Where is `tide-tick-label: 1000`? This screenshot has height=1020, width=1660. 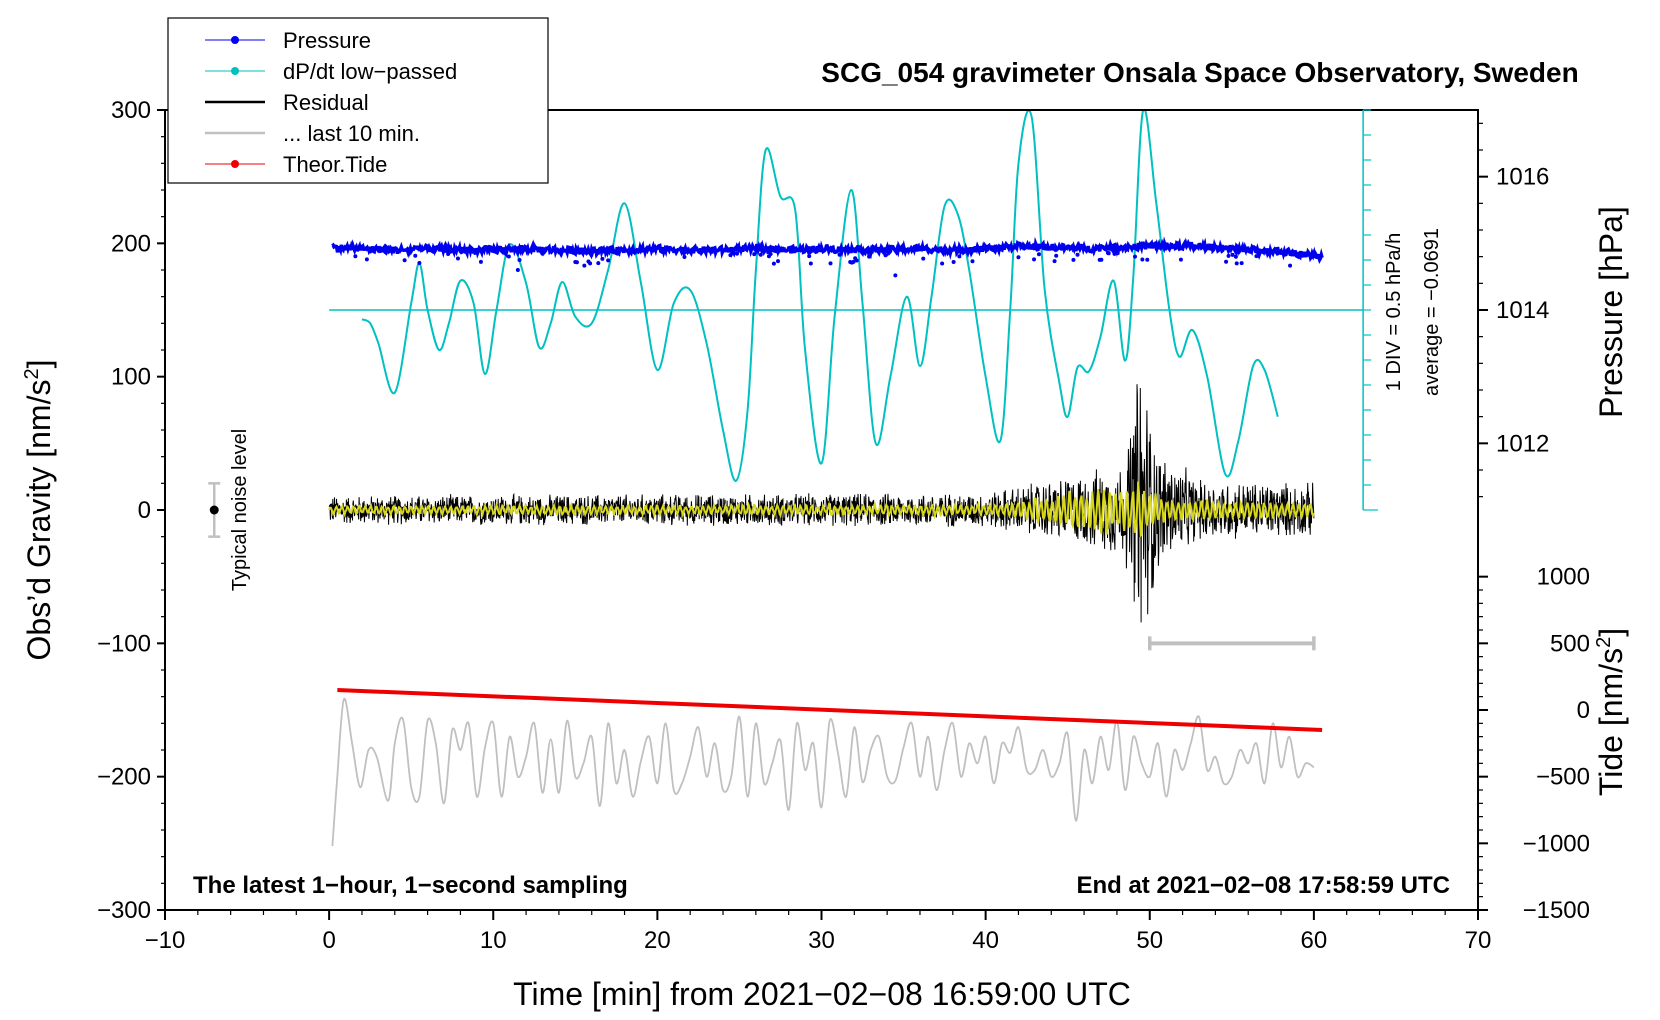
tide-tick-label: 1000 is located at coordinates (1563, 577).